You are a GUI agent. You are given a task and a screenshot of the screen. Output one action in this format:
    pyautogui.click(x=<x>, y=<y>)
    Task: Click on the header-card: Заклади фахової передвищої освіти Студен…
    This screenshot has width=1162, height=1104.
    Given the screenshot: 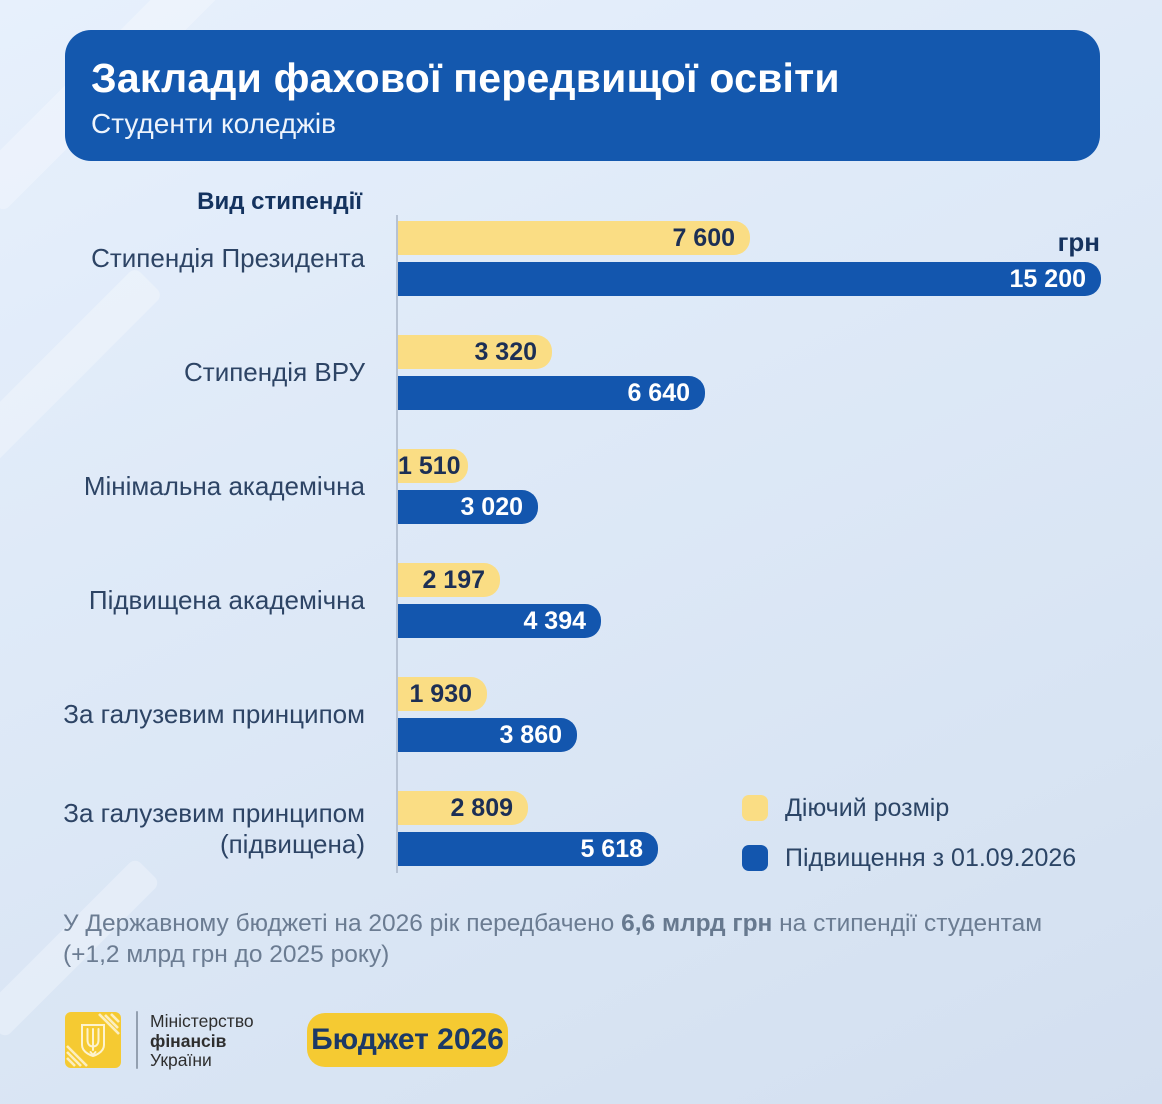 What is the action you would take?
    pyautogui.click(x=582, y=95)
    